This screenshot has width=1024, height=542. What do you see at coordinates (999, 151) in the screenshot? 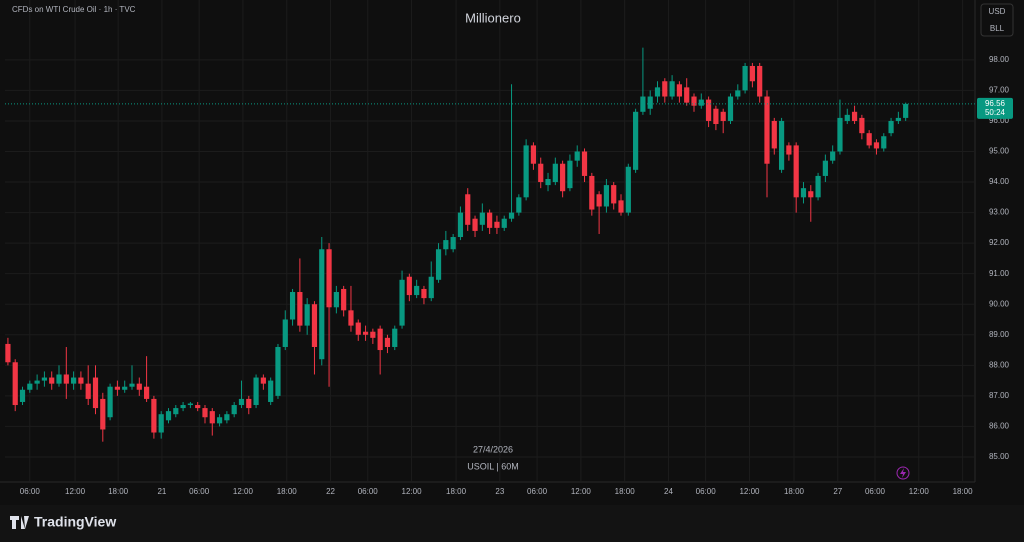
I see `y-tick-label: 95.00` at bounding box center [999, 151].